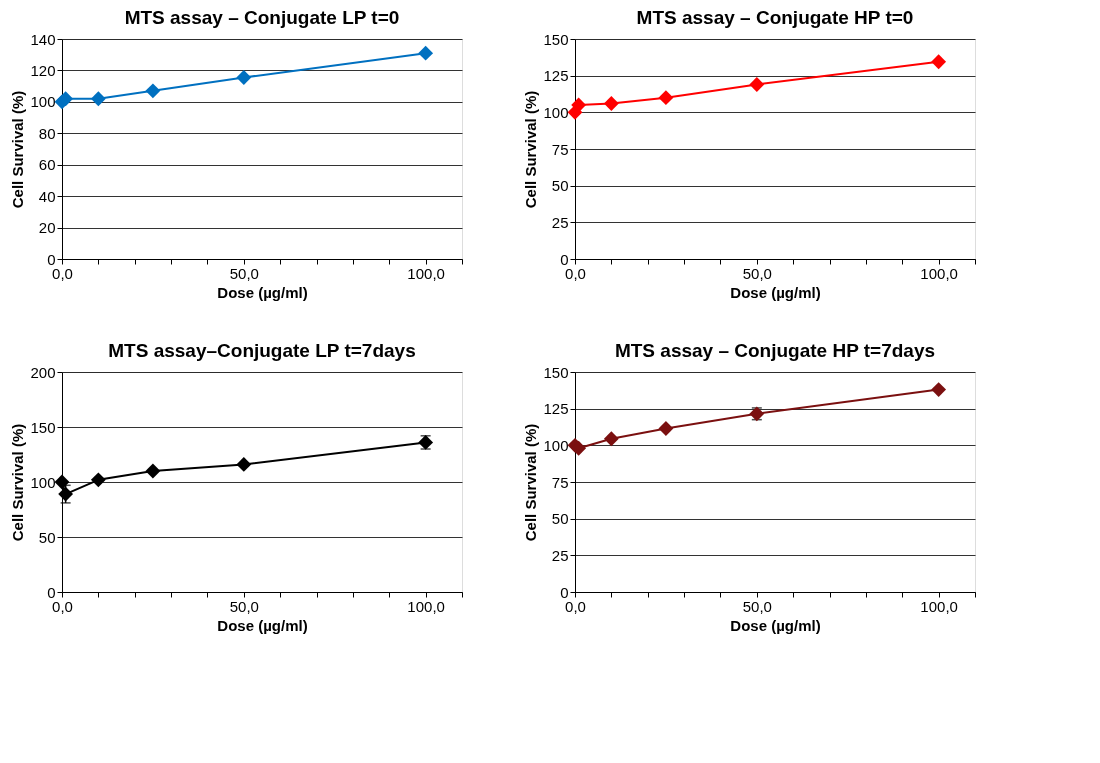 The image size is (1100, 763). I want to click on y-tick-label: 20, so click(47, 228).